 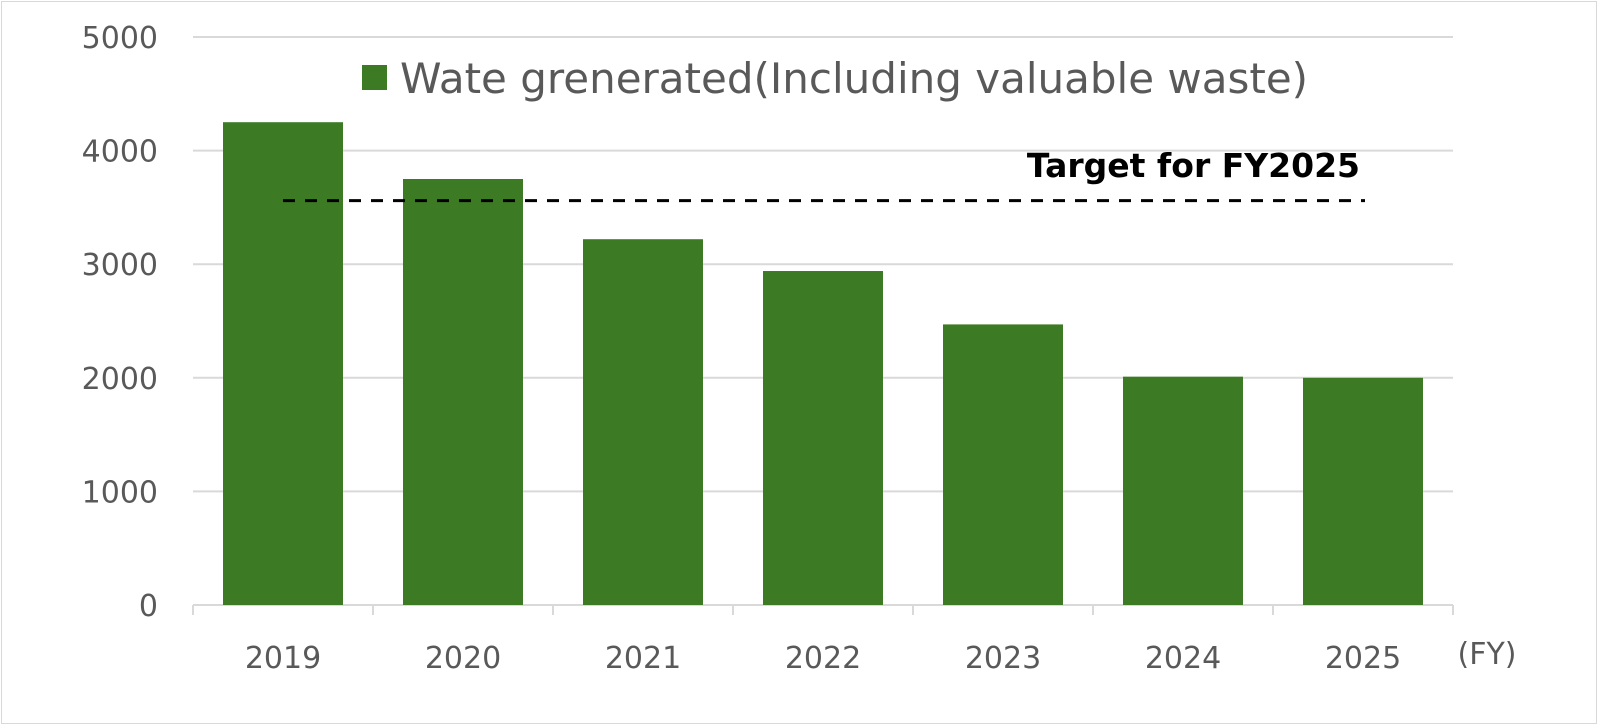 What do you see at coordinates (148, 606) in the screenshot?
I see `y-tick-label: 0` at bounding box center [148, 606].